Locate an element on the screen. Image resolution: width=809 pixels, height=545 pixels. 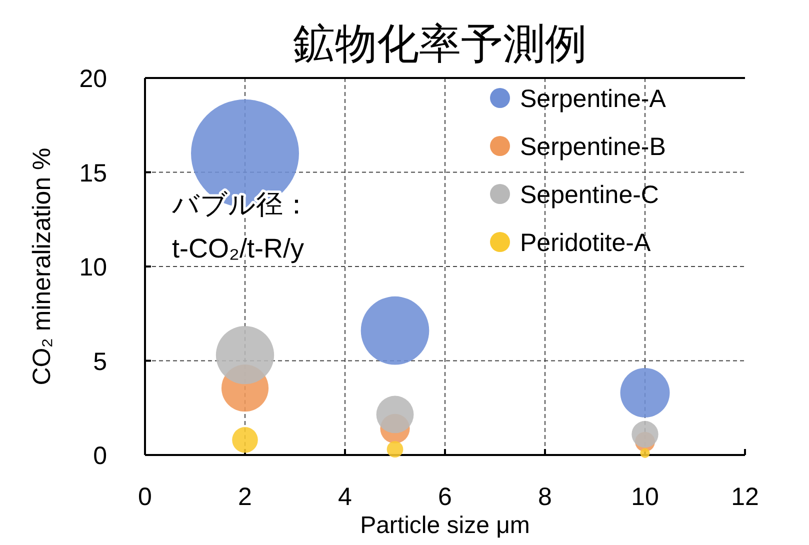
x-tick-label: 10 is located at coordinates (645, 497).